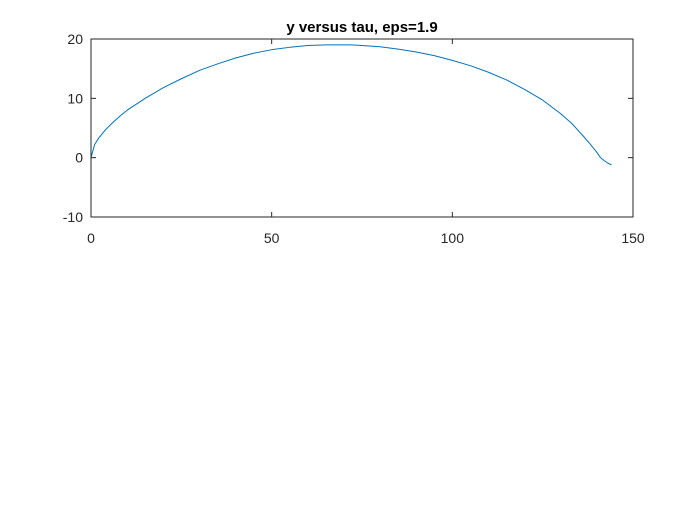  Describe the element at coordinates (73, 217) in the screenshot. I see `y-tick-label: -10` at that location.